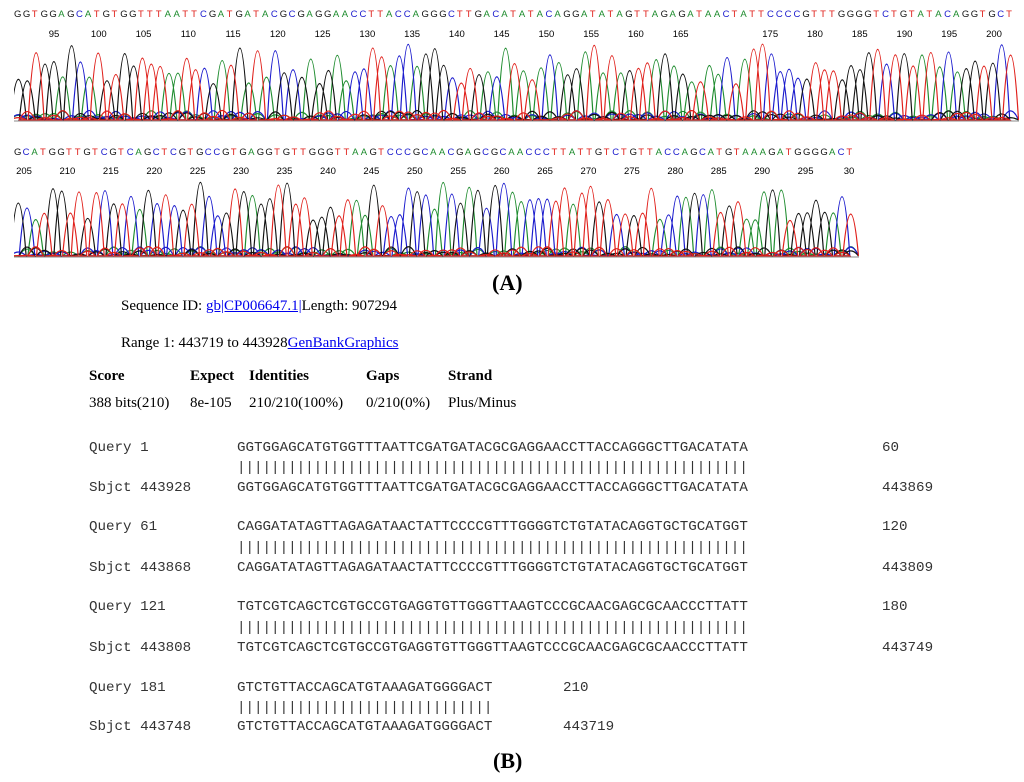  Describe the element at coordinates (805, 171) in the screenshot. I see `tick-label: 295` at that location.